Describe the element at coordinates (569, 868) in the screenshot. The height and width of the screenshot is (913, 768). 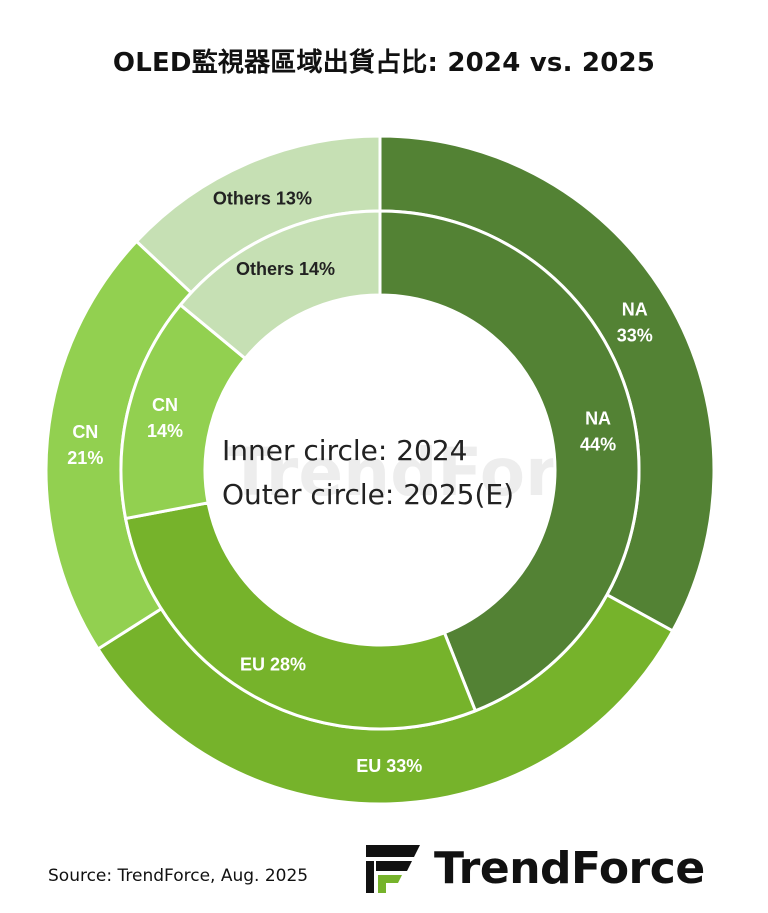
I see `trendforce-logo-text: TrendForce` at that location.